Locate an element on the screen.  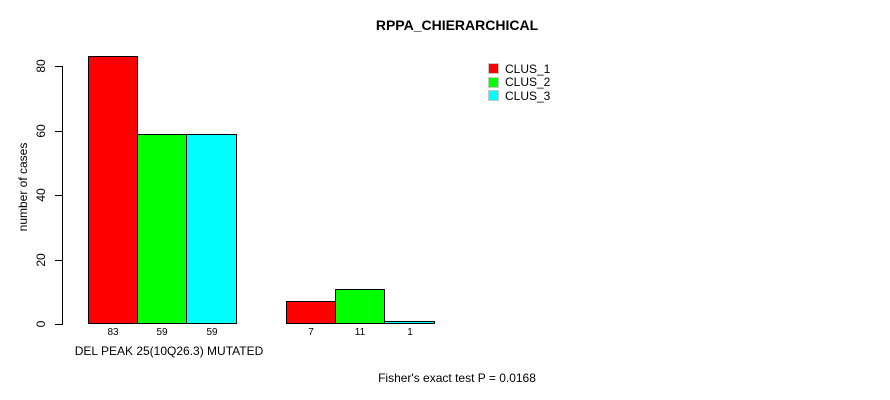
bar-value-label: 83 is located at coordinates (113, 332).